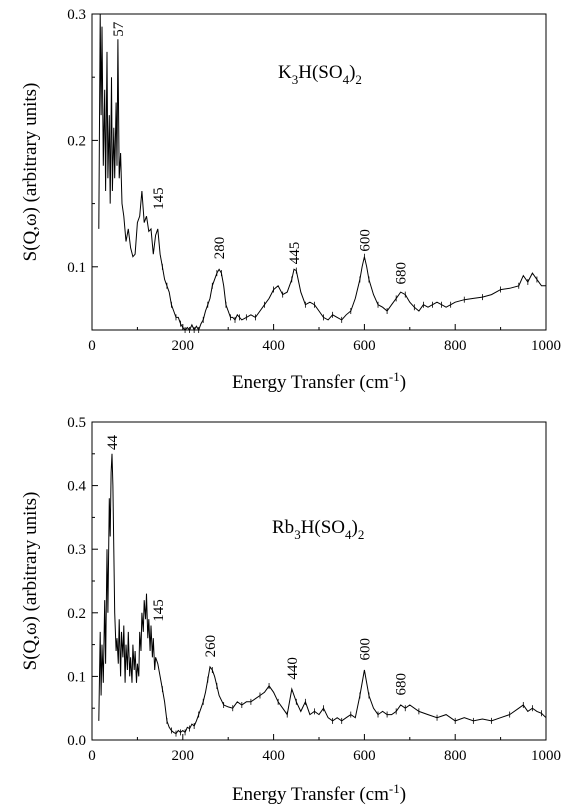  Describe the element at coordinates (295, 253) in the screenshot. I see `peak-label: 445` at that location.